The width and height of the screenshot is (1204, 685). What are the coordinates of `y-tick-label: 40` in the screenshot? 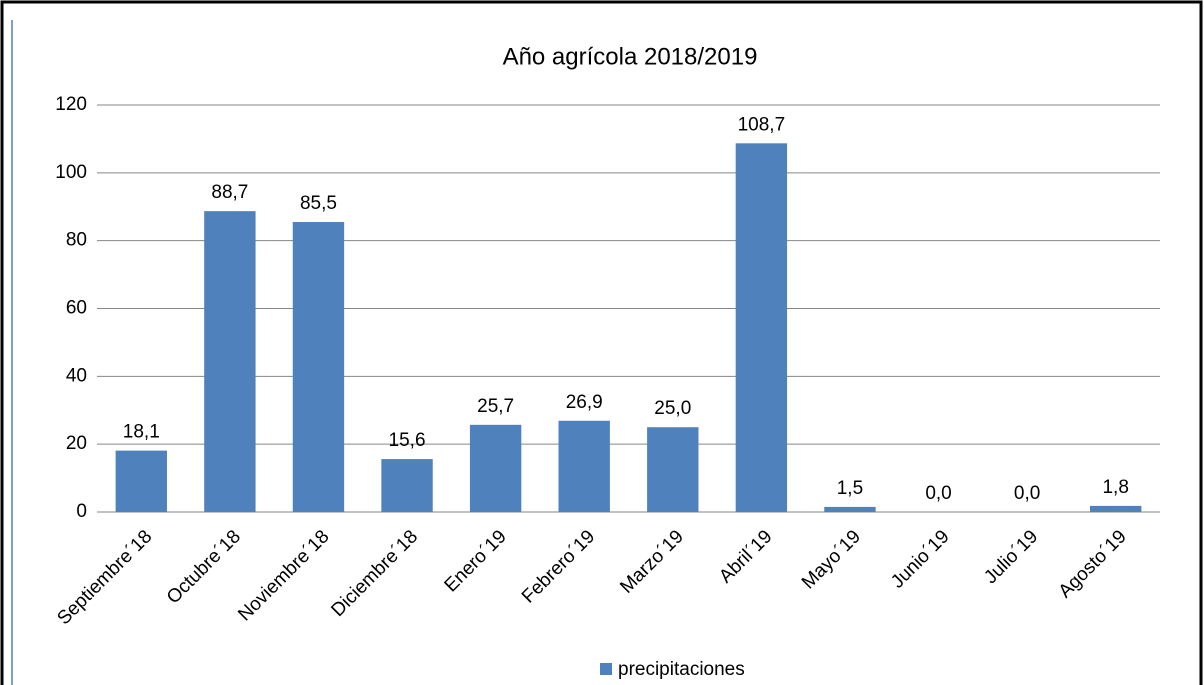 It's located at (76, 375).